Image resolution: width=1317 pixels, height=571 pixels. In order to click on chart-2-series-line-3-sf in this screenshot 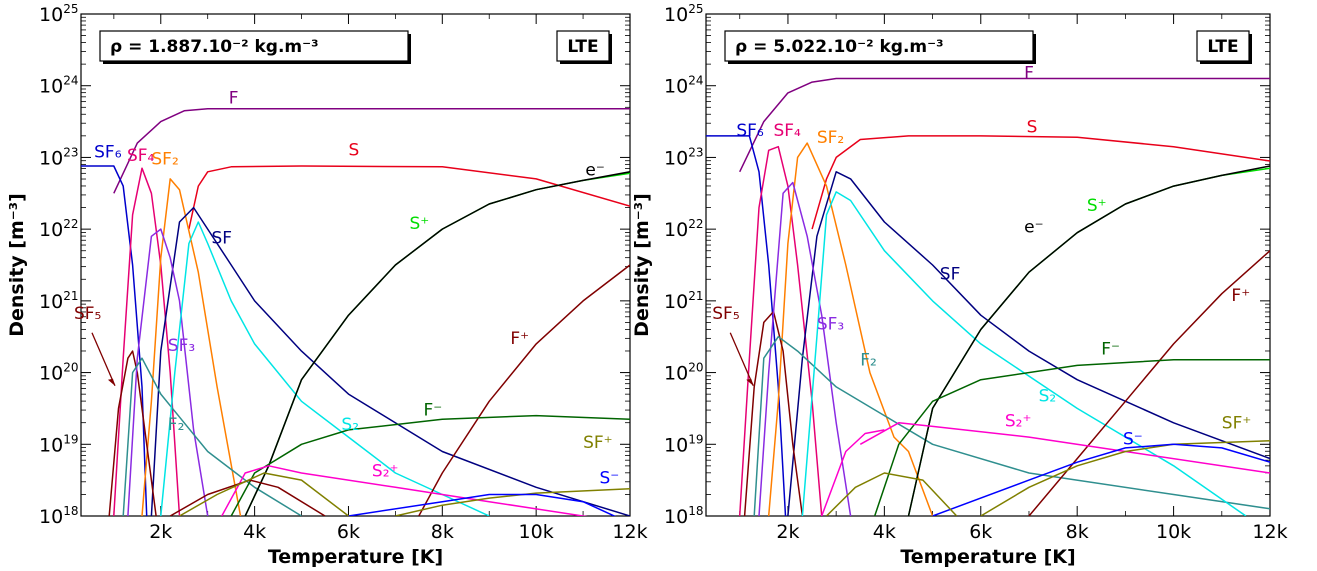, I will do `click(780, 330)`.